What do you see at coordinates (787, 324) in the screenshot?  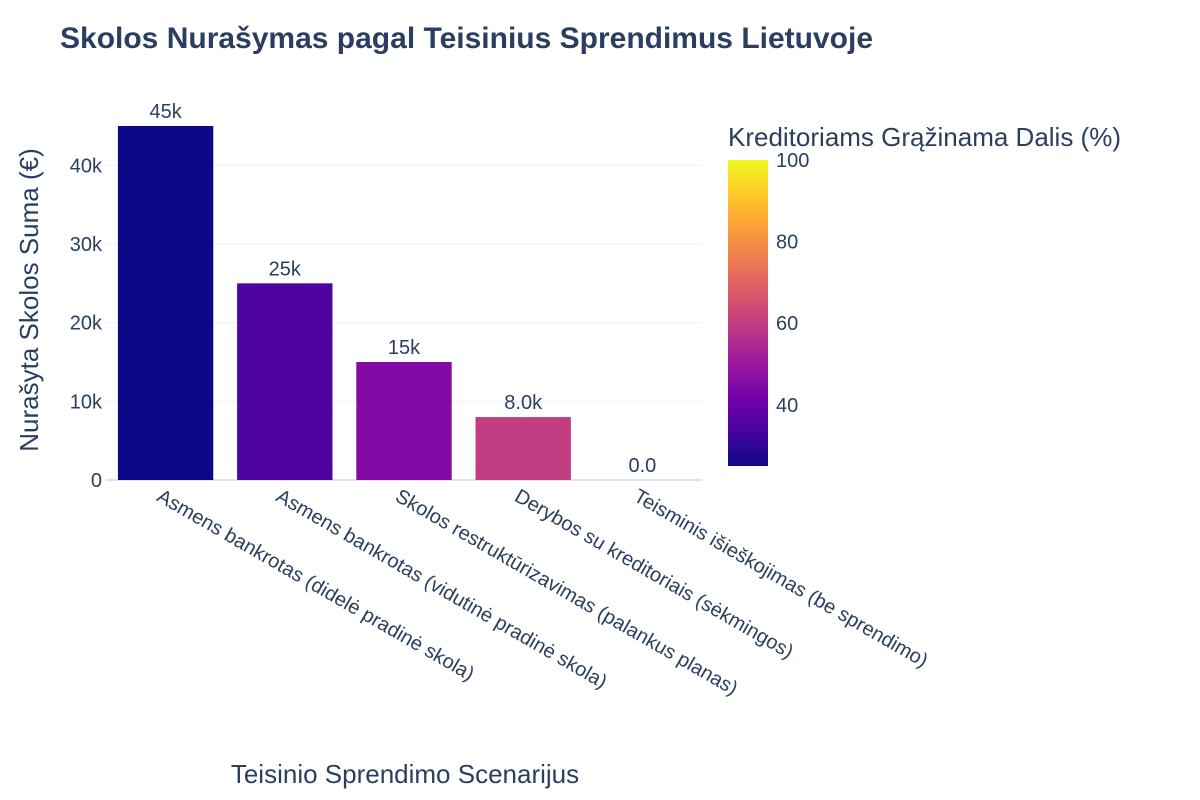 I see `colorbar-tick-label: 60` at bounding box center [787, 324].